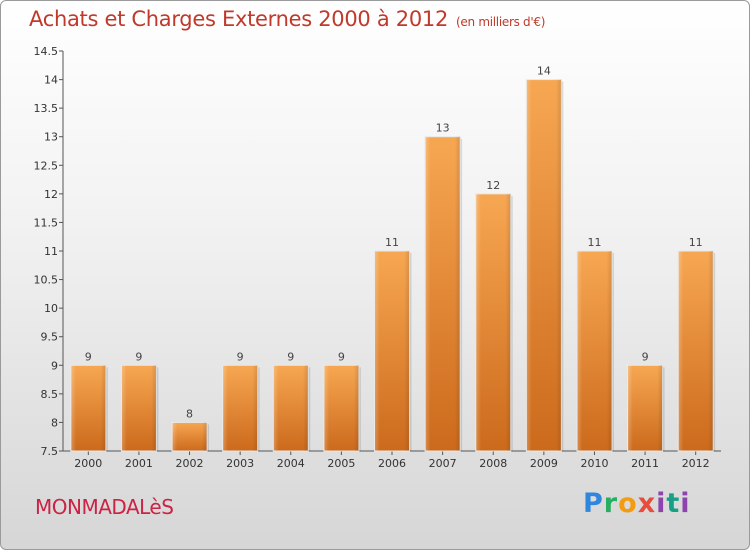 The height and width of the screenshot is (550, 750). What do you see at coordinates (50, 451) in the screenshot?
I see `y-tick-label: 7.5` at bounding box center [50, 451].